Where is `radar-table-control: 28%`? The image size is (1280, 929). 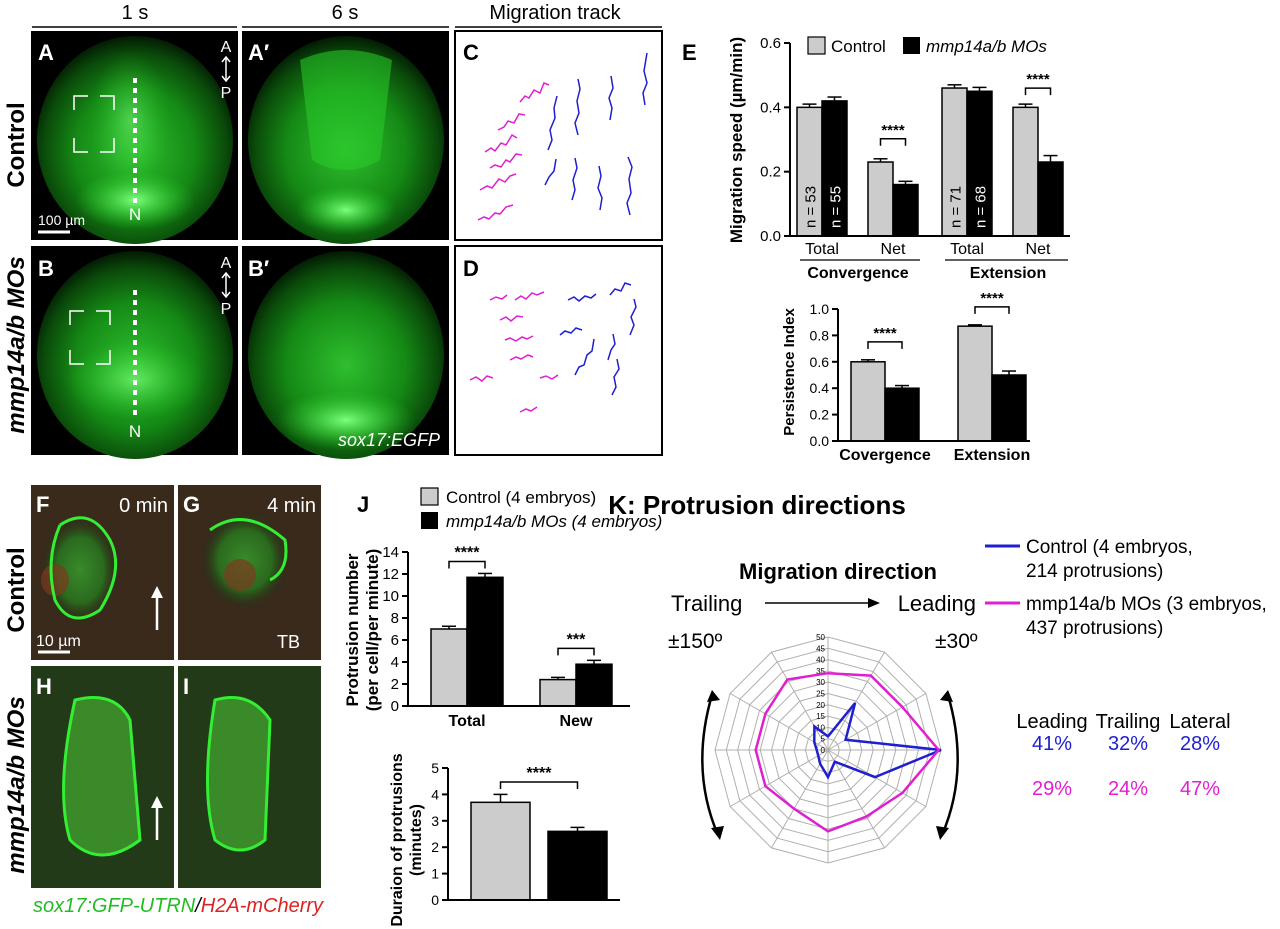
radar-table-control: 28% is located at coordinates (1200, 744).